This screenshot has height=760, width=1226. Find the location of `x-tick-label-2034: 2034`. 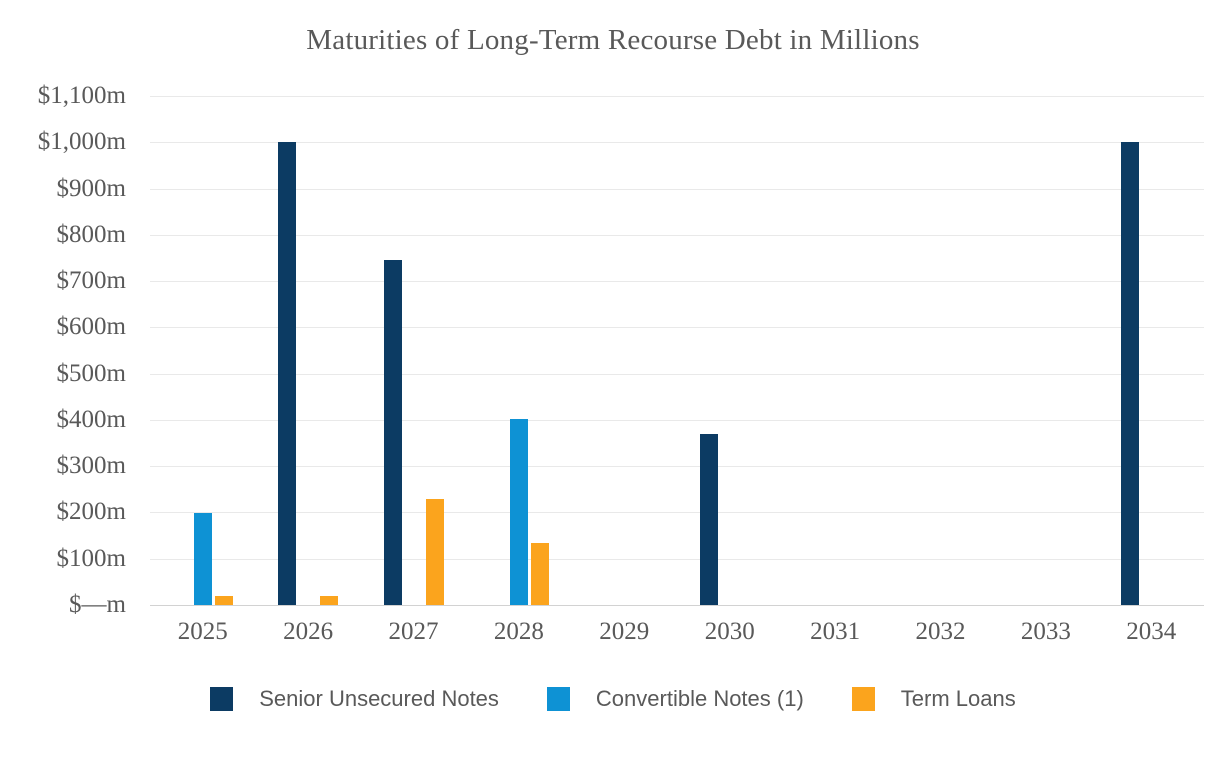

x-tick-label-2034: 2034 is located at coordinates (1151, 631).